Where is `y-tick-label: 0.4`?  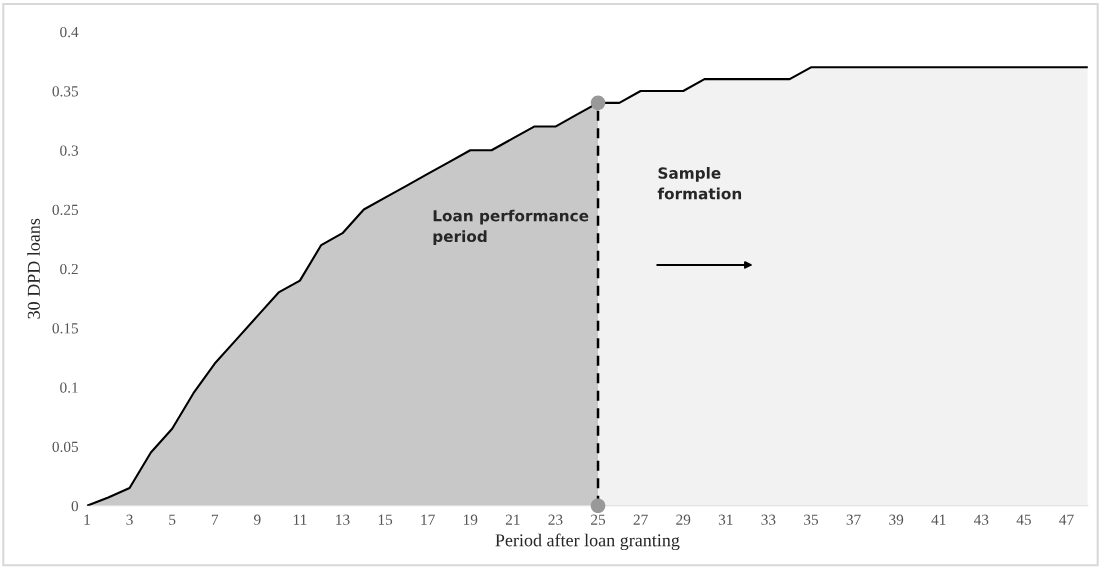 y-tick-label: 0.4 is located at coordinates (69, 32).